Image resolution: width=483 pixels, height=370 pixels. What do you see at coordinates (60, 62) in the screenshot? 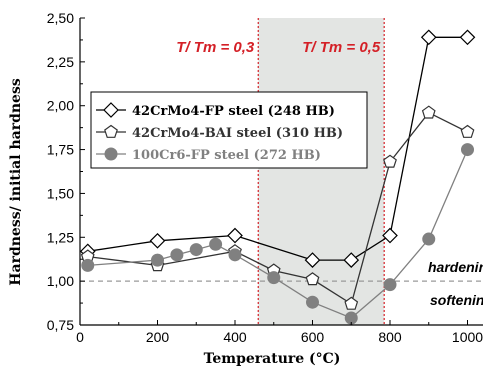
I see `y-tick-label: 2,25` at bounding box center [60, 62].